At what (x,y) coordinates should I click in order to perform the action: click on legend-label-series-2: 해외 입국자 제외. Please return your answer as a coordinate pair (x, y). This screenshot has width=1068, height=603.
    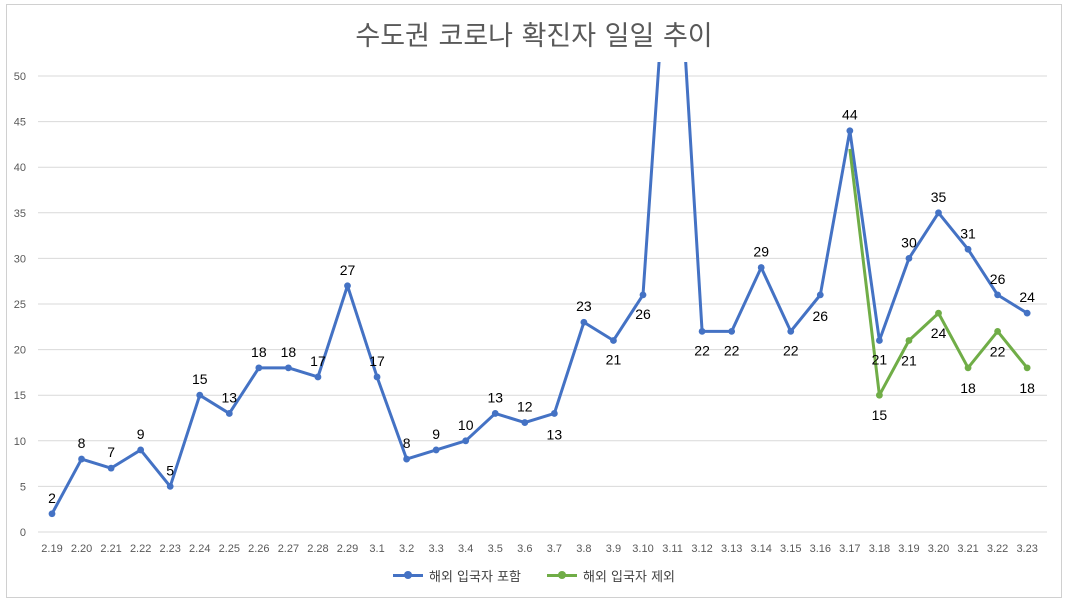
    Looking at the image, I should click on (629, 577).